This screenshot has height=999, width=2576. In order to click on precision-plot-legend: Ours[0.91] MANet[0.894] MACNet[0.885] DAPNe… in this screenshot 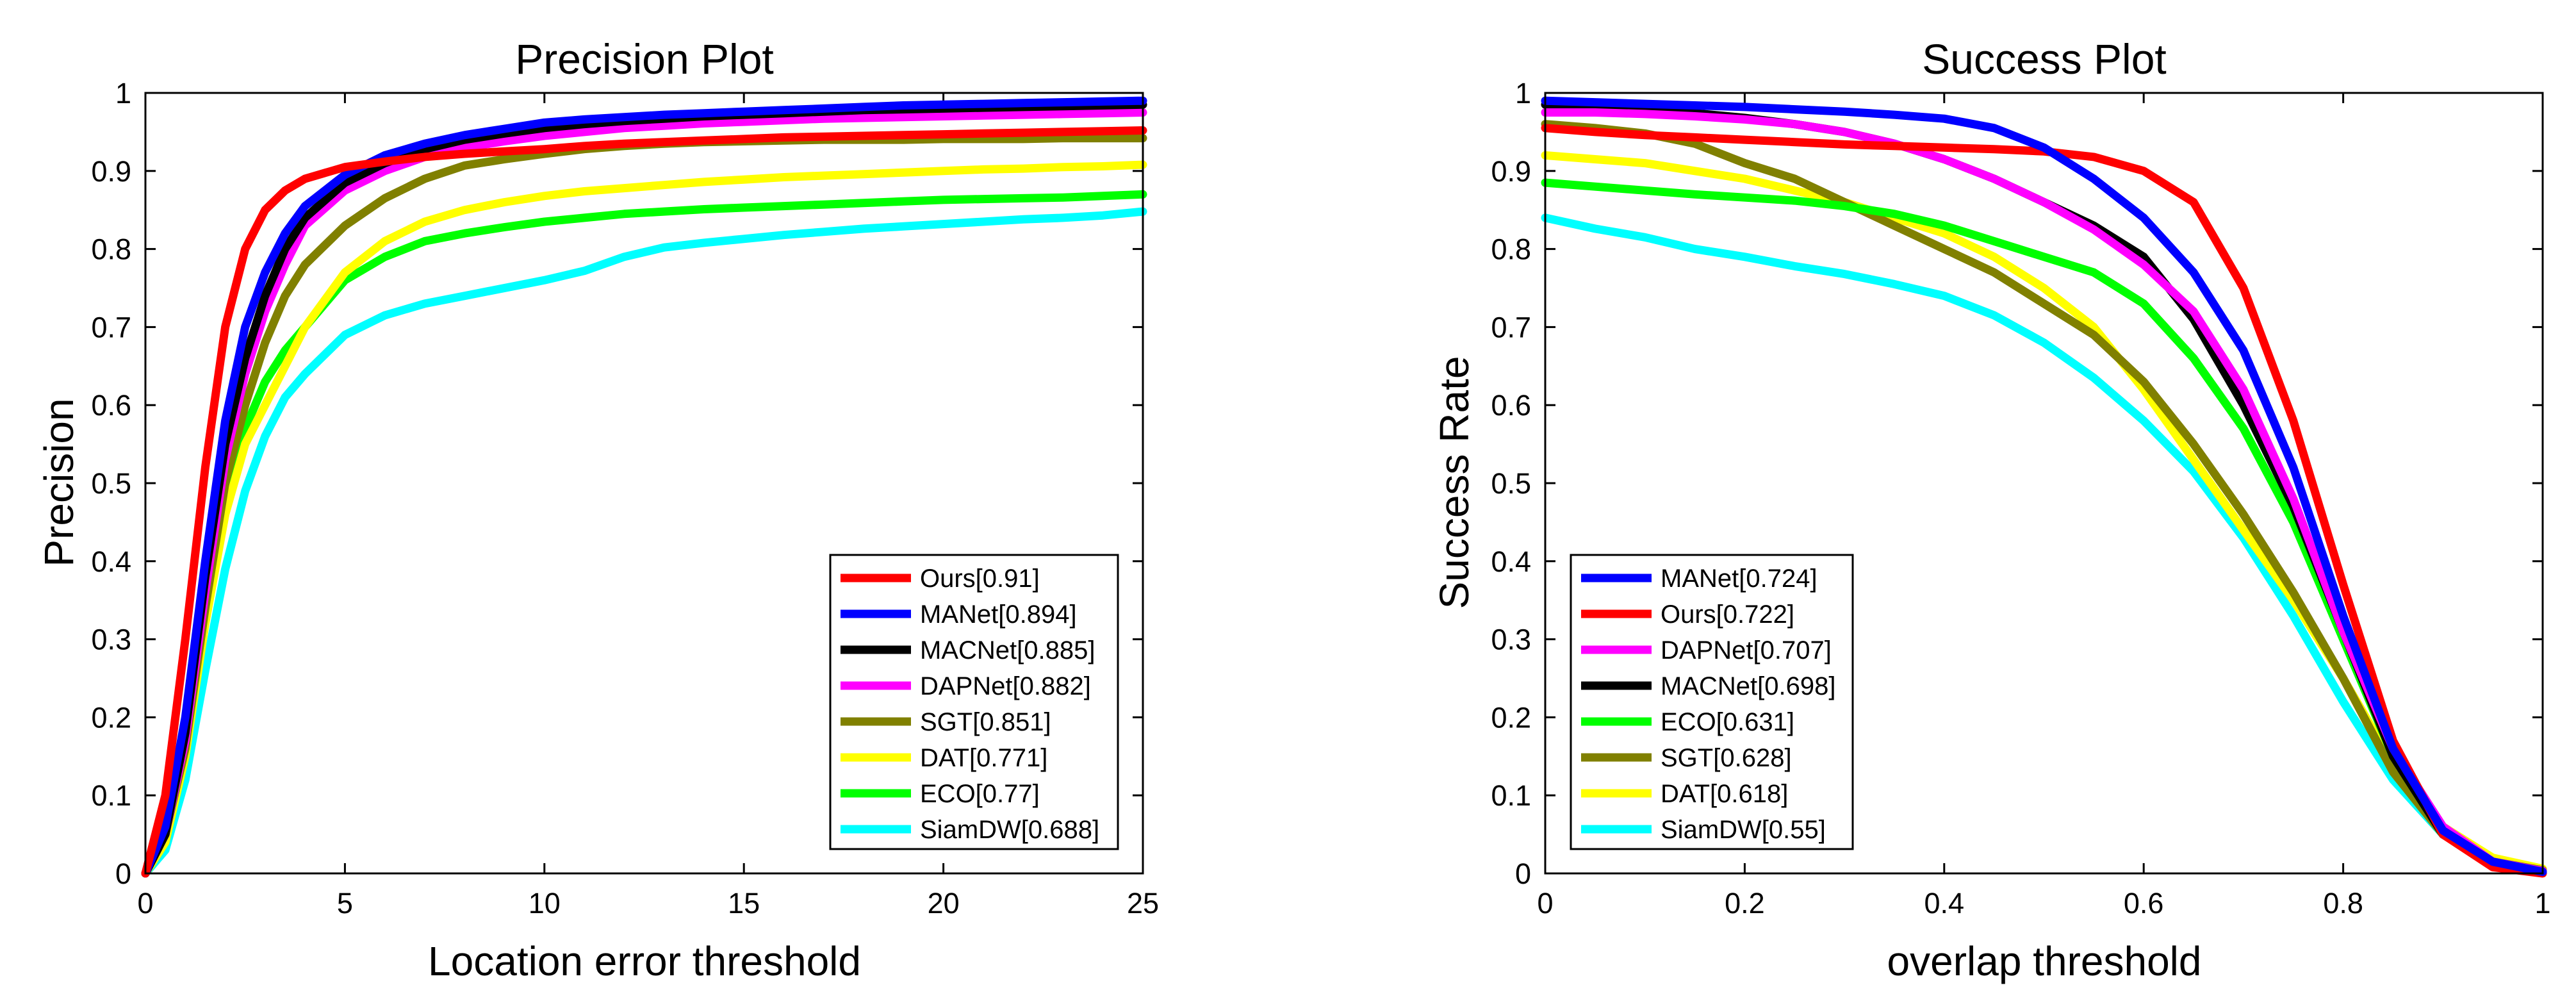, I will do `click(974, 702)`.